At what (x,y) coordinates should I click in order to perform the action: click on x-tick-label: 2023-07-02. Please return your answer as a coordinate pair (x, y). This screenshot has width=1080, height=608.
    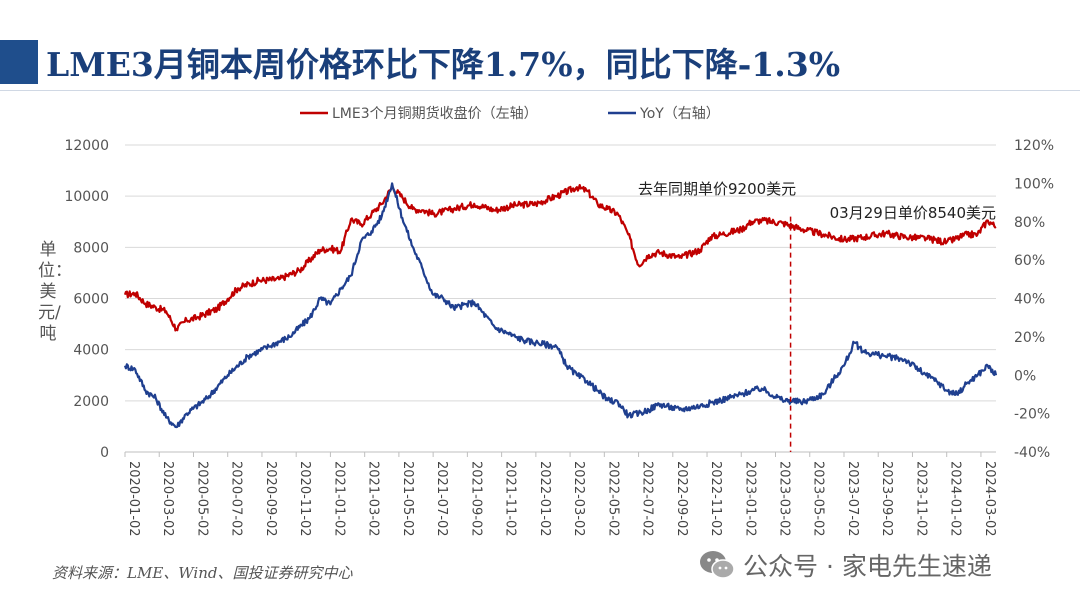
    Looking at the image, I should click on (852, 499).